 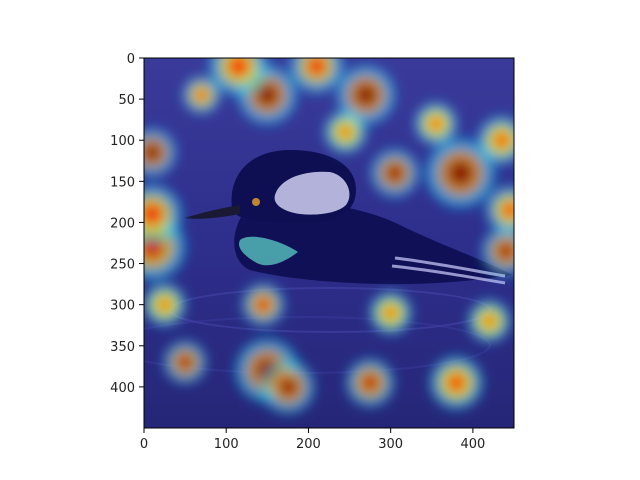 What do you see at coordinates (390, 444) in the screenshot?
I see `x-tick-label: 300` at bounding box center [390, 444].